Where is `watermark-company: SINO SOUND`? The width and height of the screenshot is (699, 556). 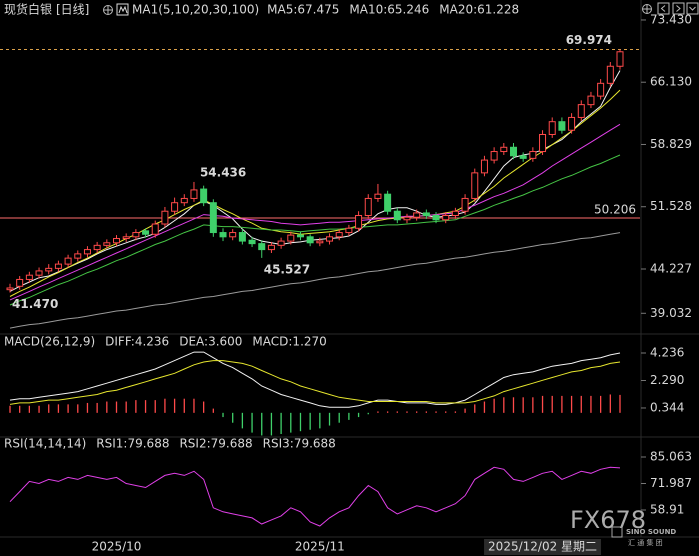
watermark-company: SINO SOUND is located at coordinates (651, 532).